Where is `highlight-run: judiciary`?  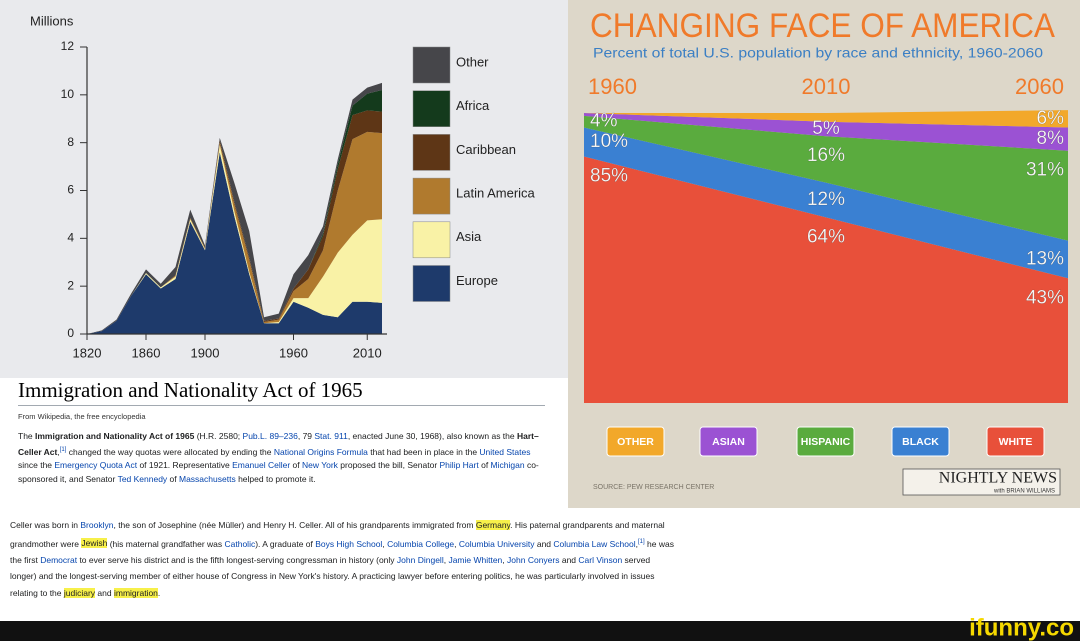 highlight-run: judiciary is located at coordinates (79, 592).